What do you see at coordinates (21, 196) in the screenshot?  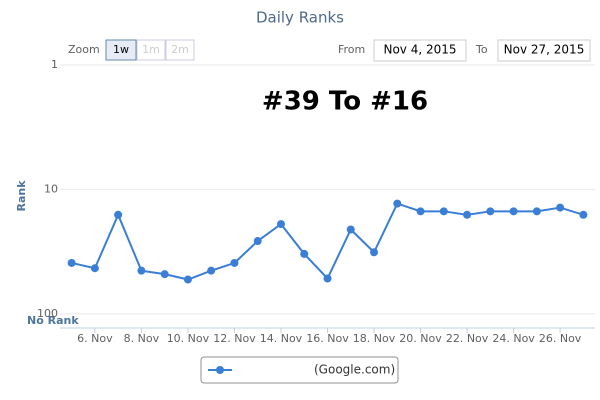 I see `y-axis-label: Rank` at bounding box center [21, 196].